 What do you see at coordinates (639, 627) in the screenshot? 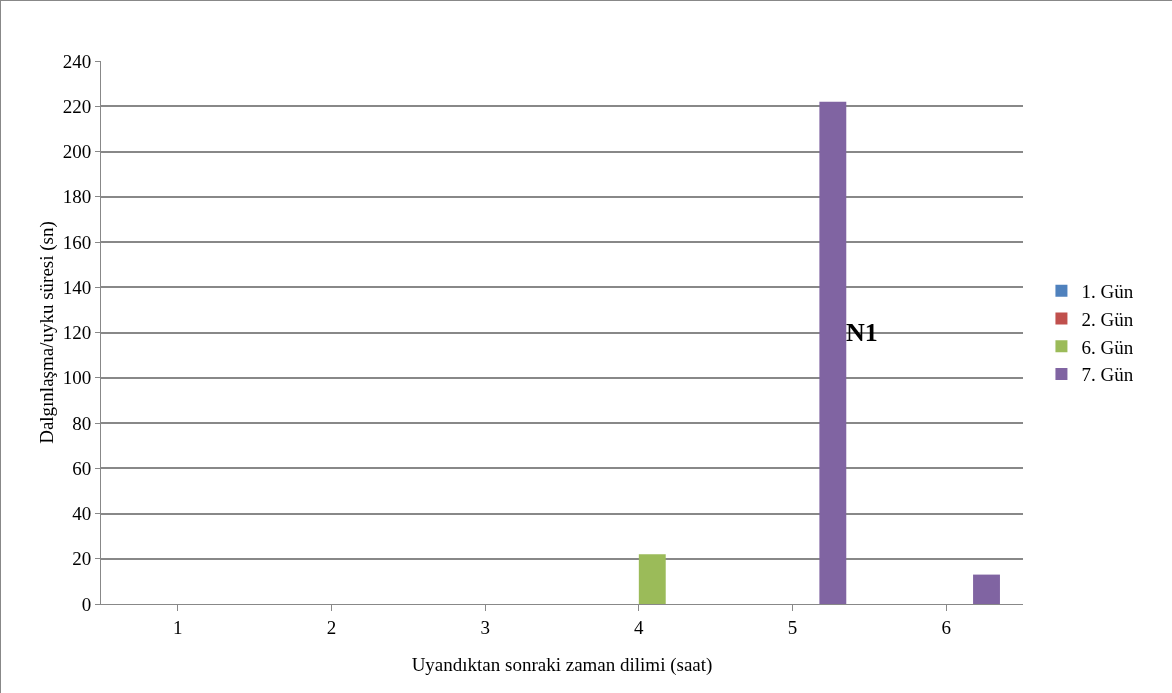
I see `x-tick-label: 4` at bounding box center [639, 627].